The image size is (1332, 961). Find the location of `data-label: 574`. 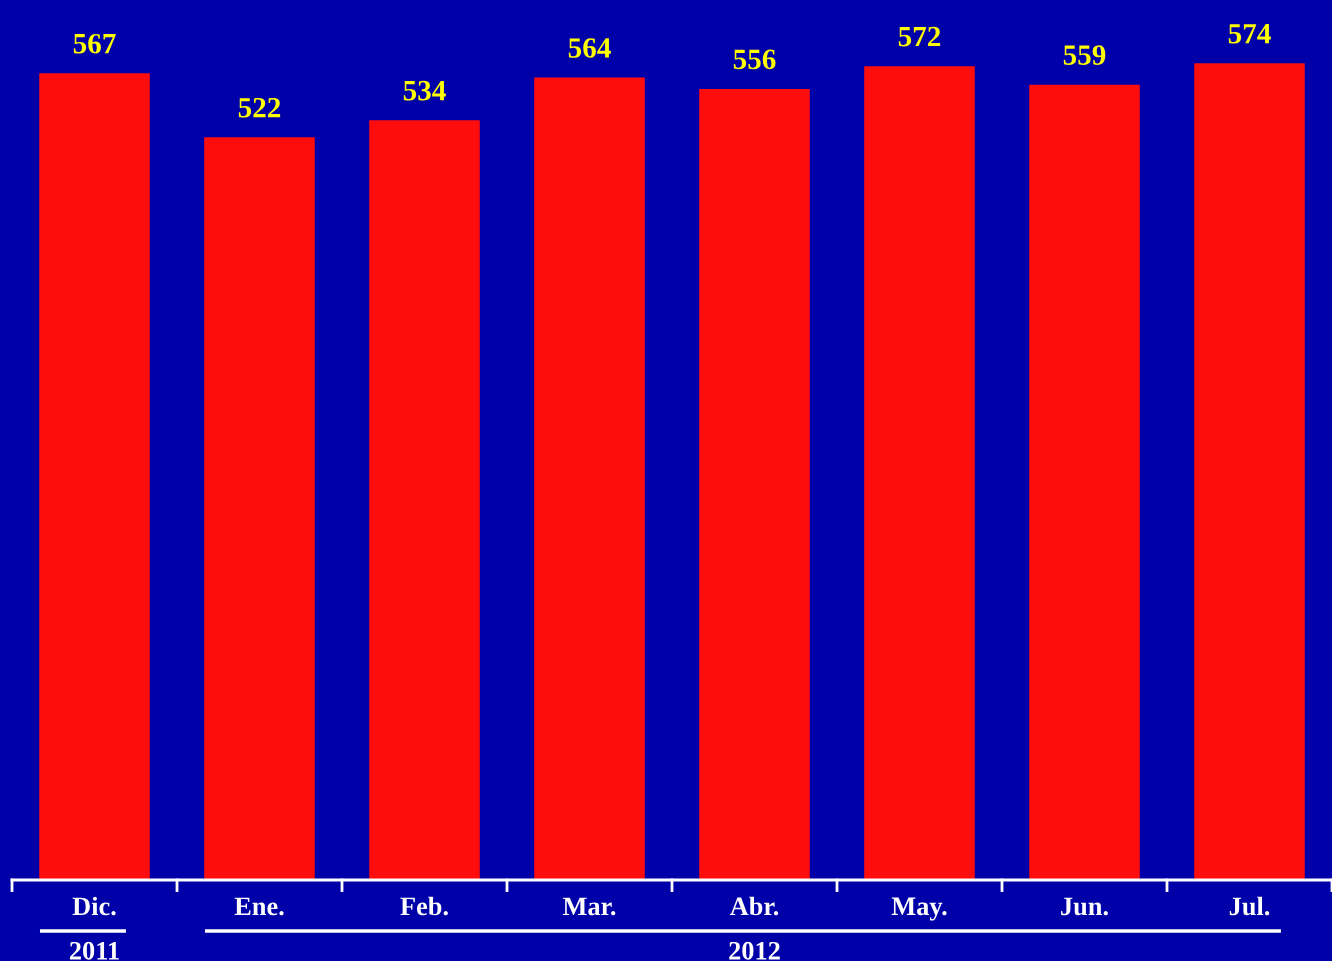

data-label: 574 is located at coordinates (1249, 34).